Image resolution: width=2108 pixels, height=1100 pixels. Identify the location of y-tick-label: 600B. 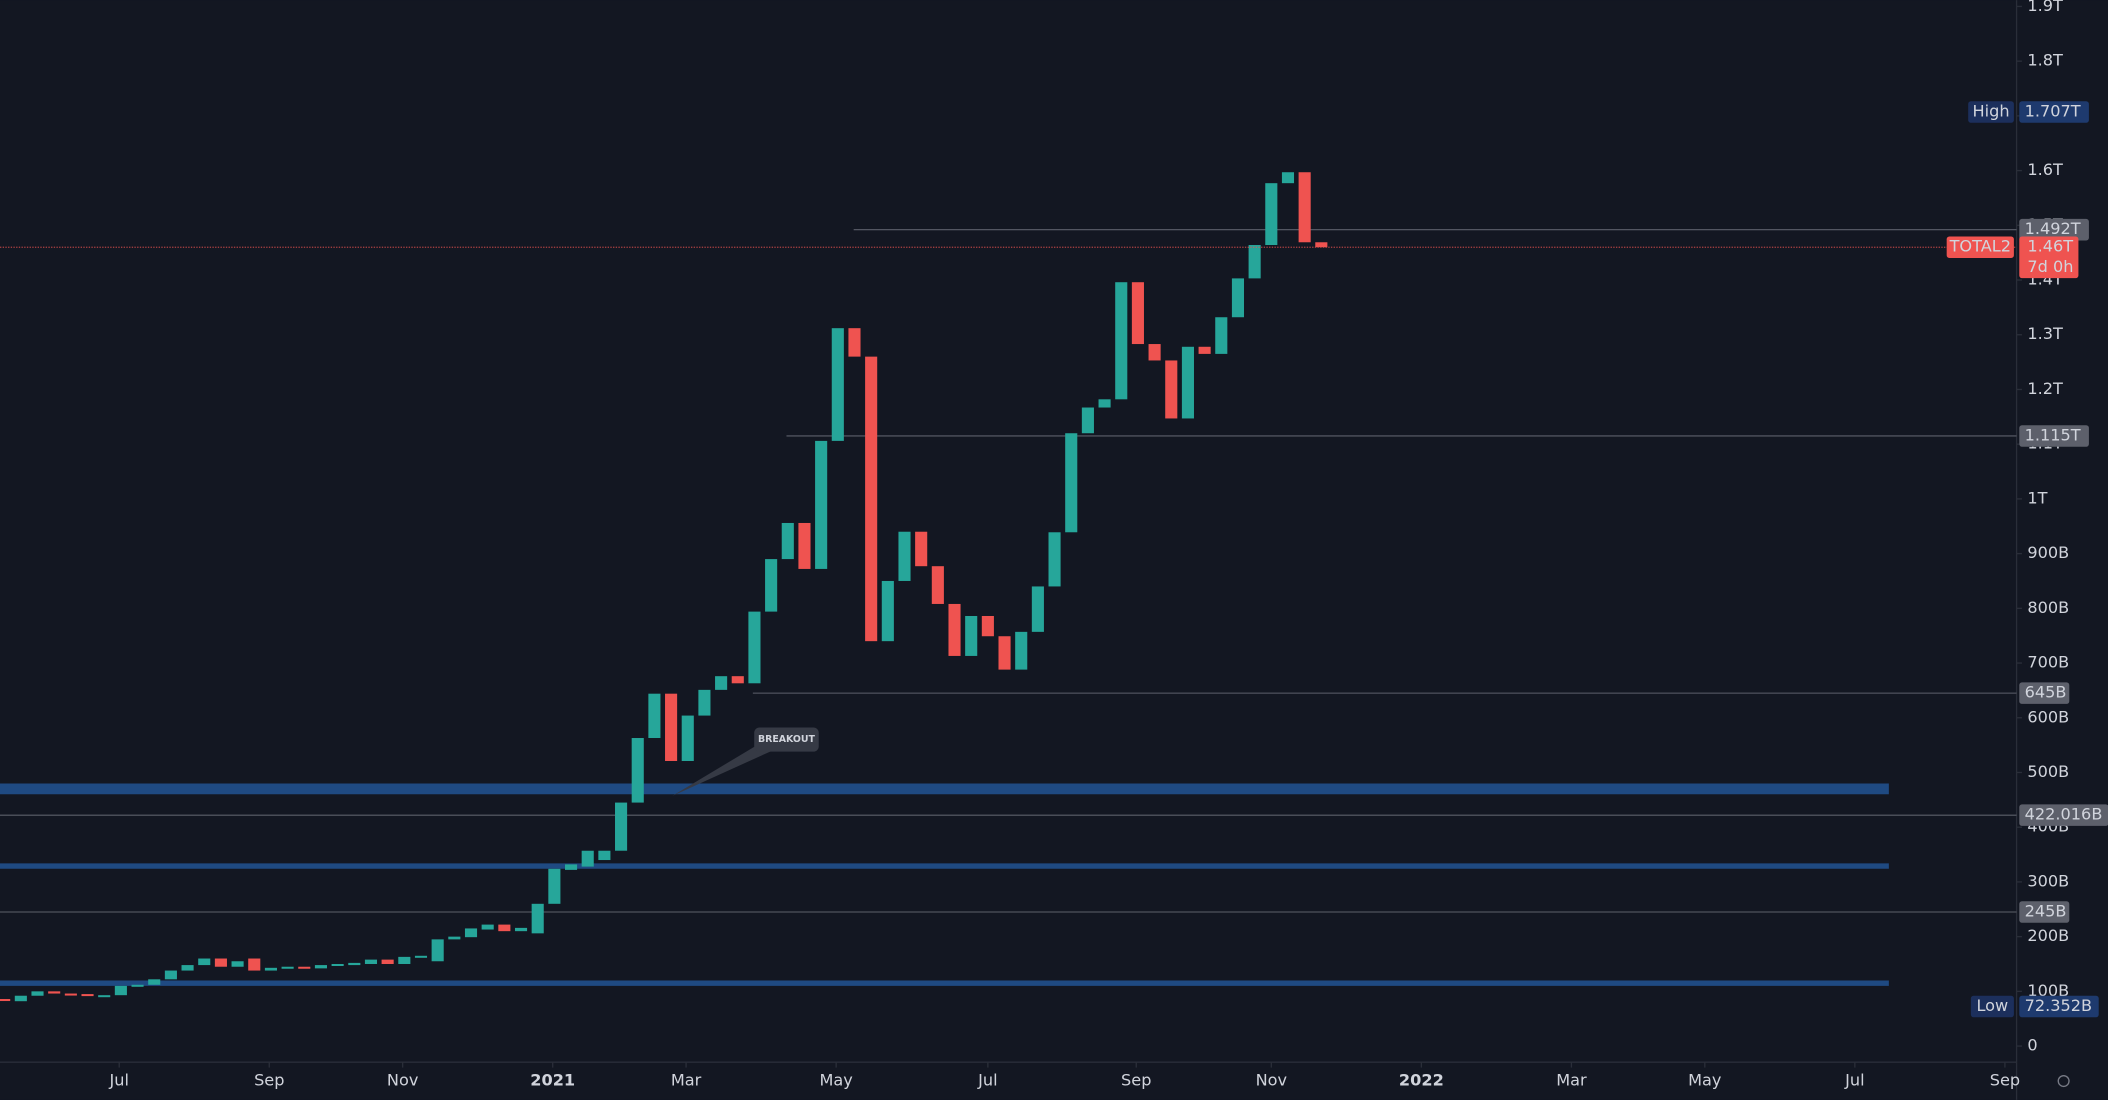
(2048, 716).